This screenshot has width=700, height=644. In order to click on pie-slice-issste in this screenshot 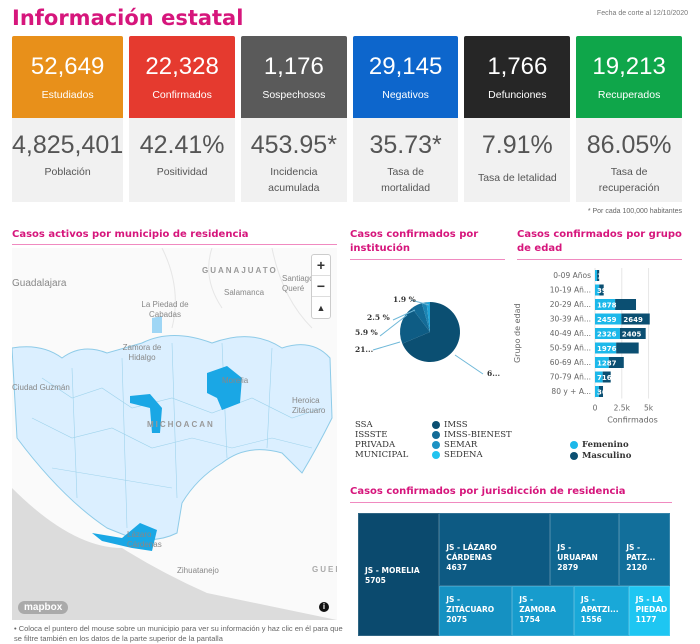, I will do `click(420, 317)`.